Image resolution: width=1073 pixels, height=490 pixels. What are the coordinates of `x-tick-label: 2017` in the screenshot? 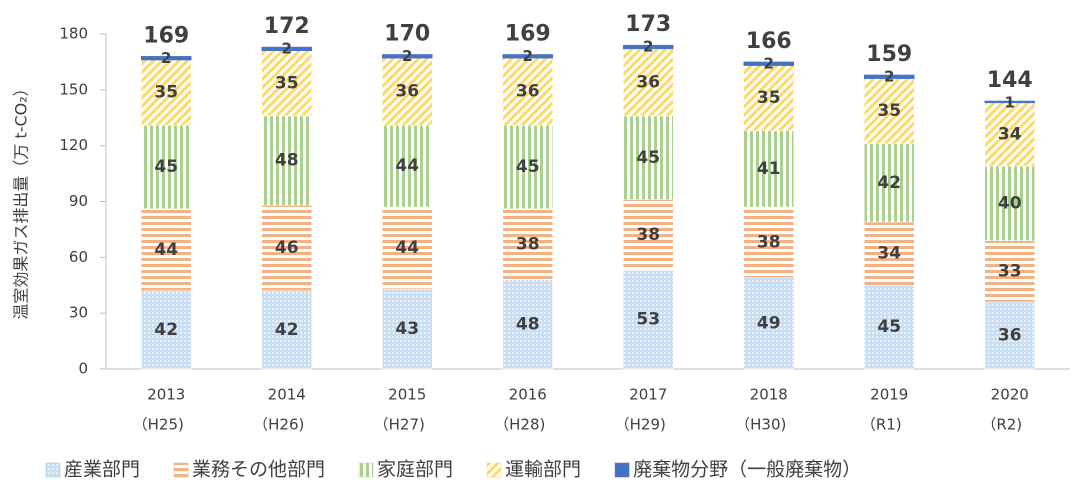 It's located at (648, 395).